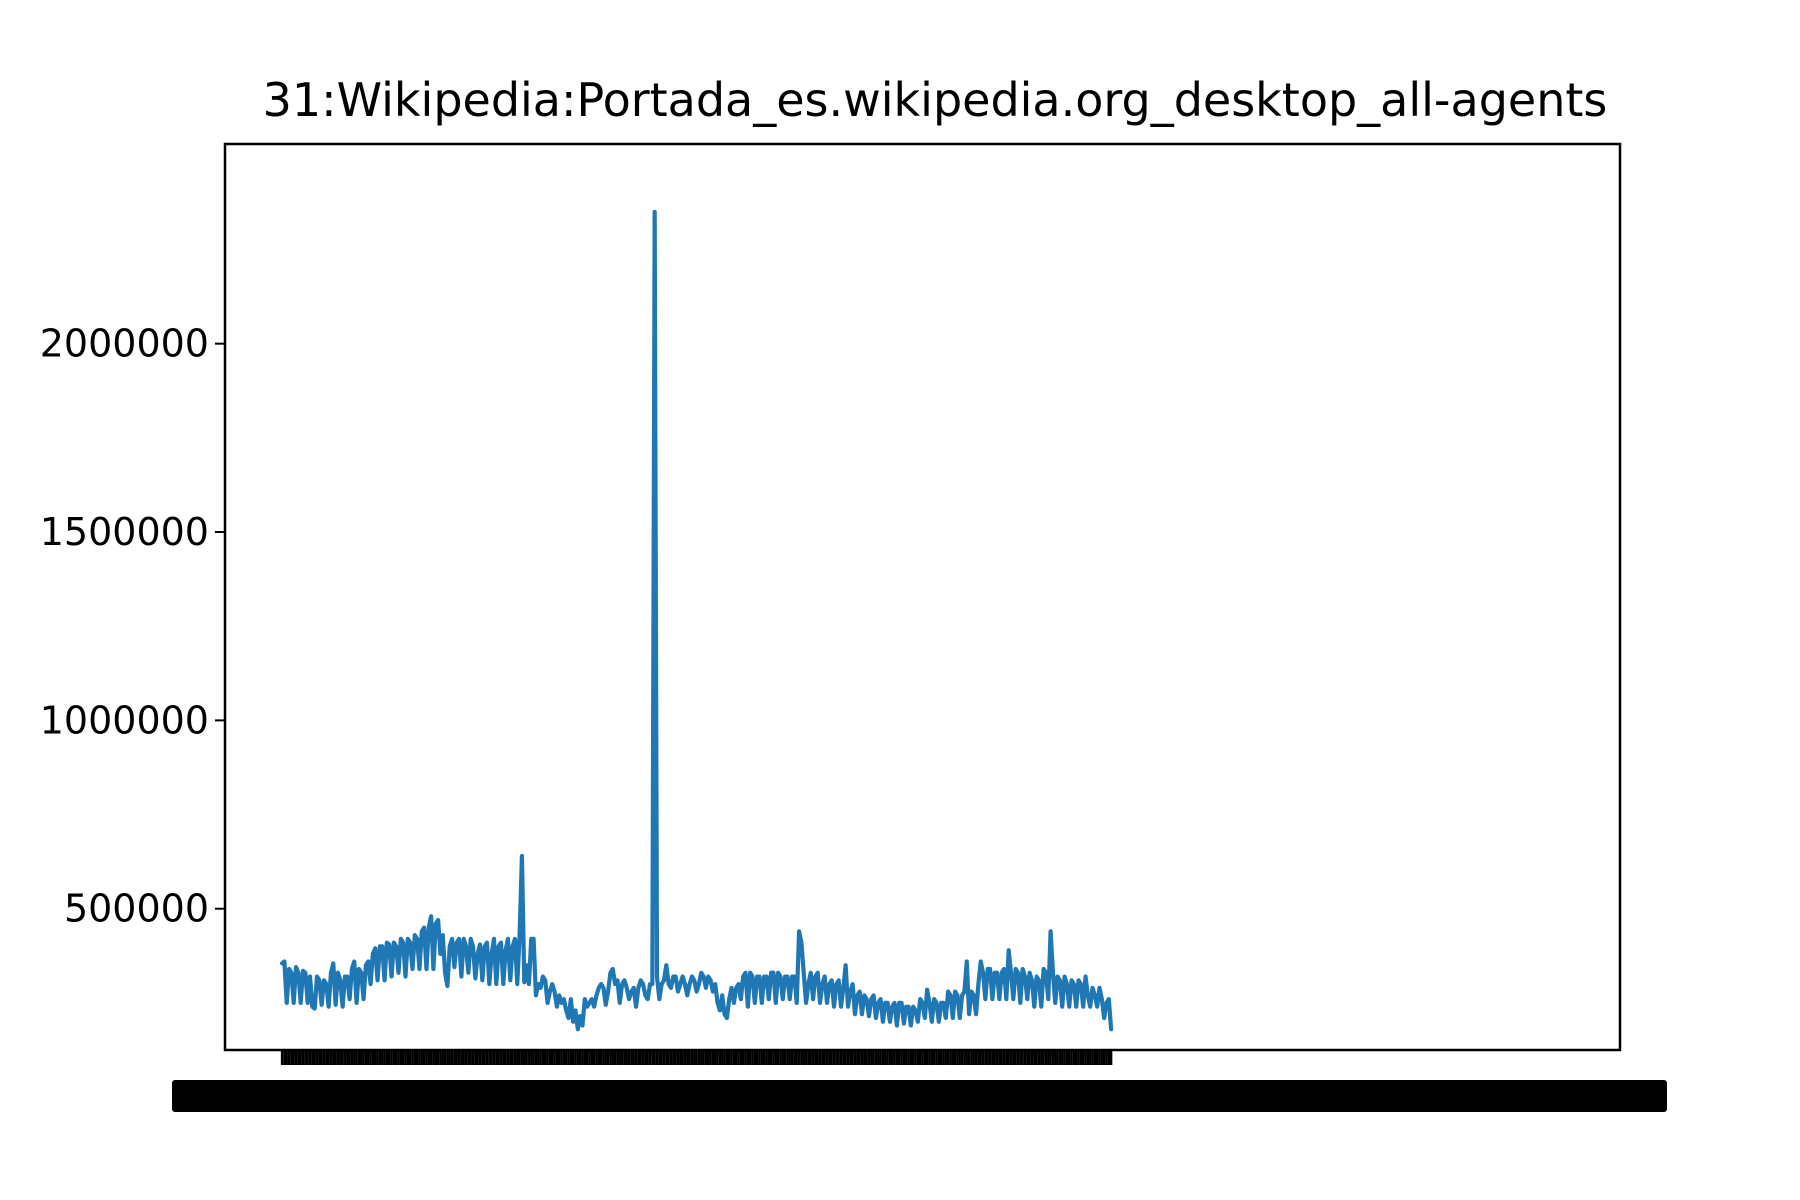 Image resolution: width=1800 pixels, height=1200 pixels. I want to click on y-tick-label: 500000, so click(136, 909).